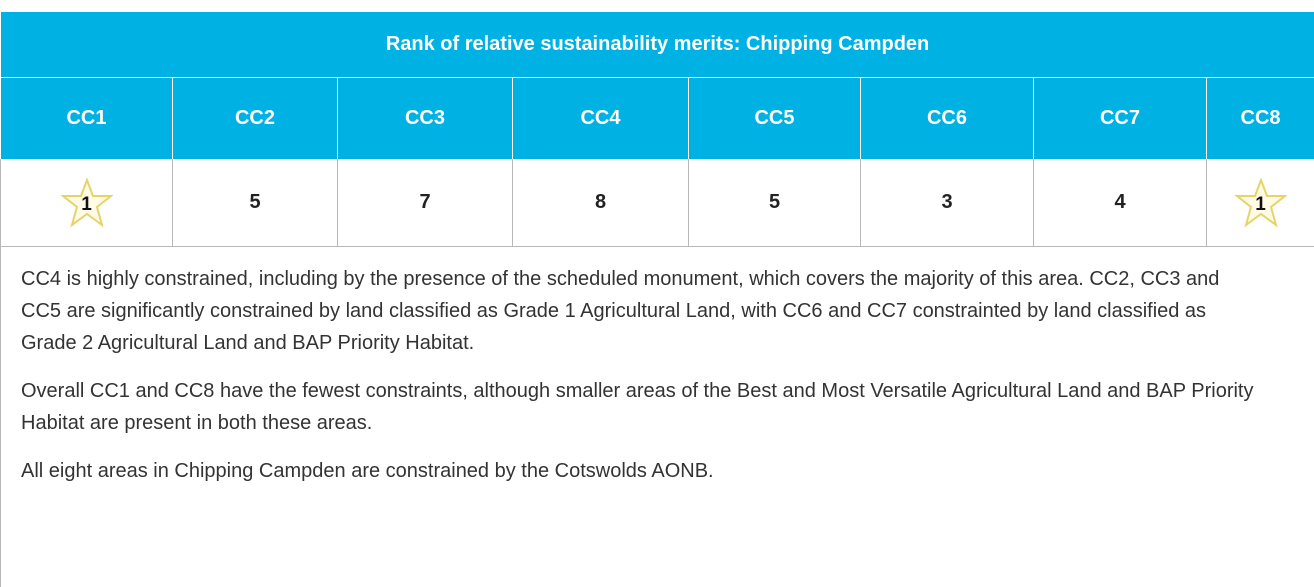 This screenshot has width=1314, height=587. I want to click on rank-cell: 3, so click(947, 203).